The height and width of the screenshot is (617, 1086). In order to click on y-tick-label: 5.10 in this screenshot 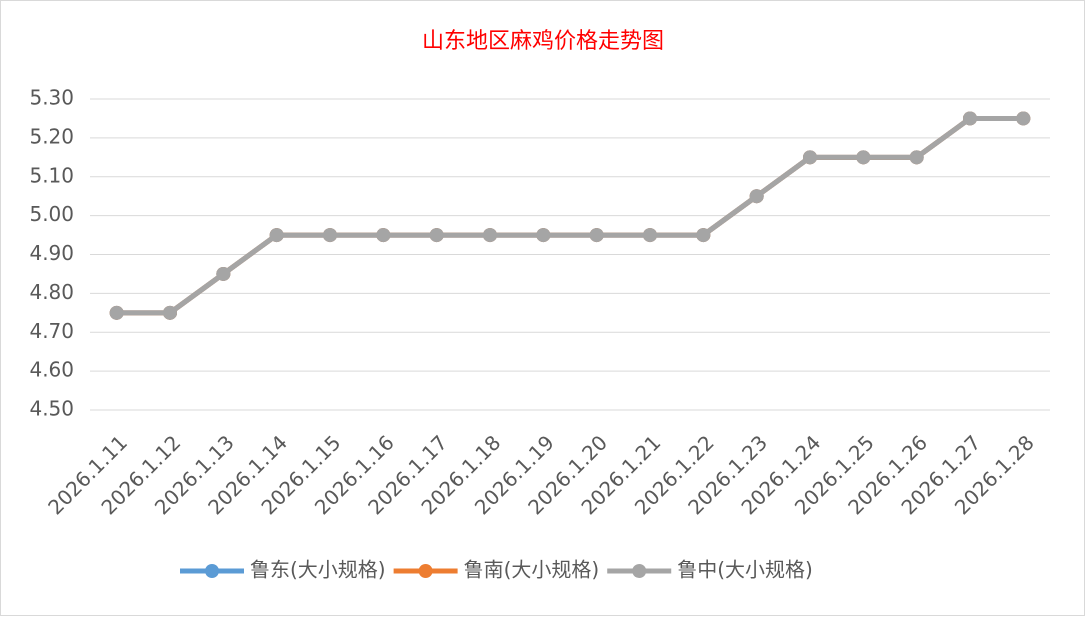, I will do `click(51, 175)`.